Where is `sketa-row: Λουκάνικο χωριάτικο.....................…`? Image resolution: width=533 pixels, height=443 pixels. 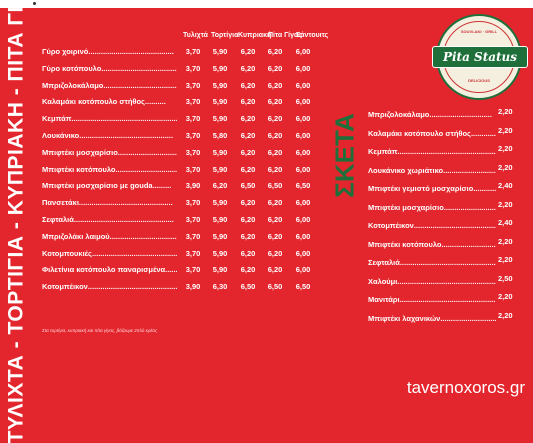 sketa-row: Λουκάνικο χωριάτικο.....................… is located at coordinates (448, 171).